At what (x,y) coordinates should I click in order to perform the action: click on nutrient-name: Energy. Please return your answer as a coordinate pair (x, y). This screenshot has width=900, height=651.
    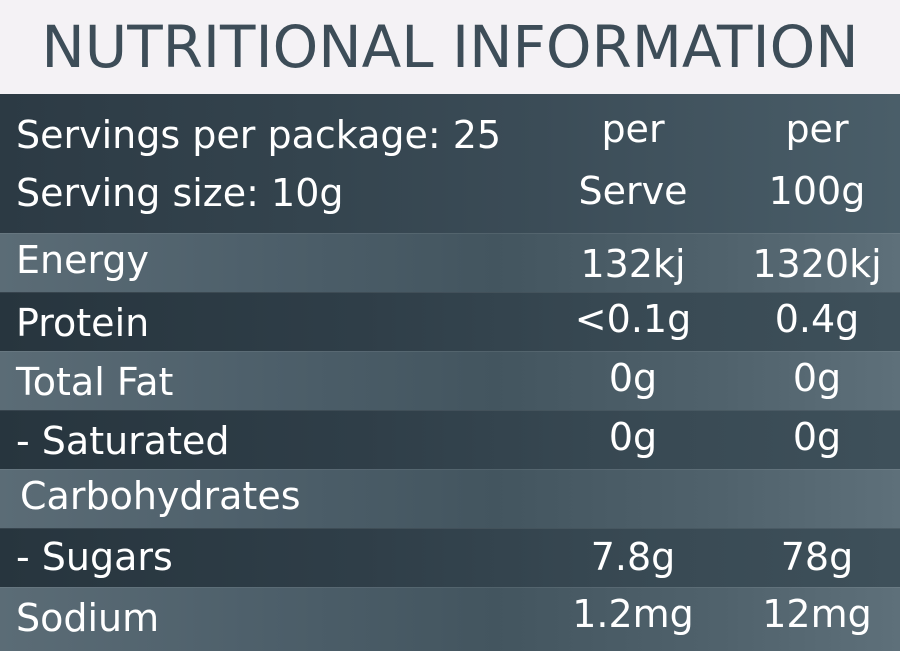
    Looking at the image, I should click on (83, 260).